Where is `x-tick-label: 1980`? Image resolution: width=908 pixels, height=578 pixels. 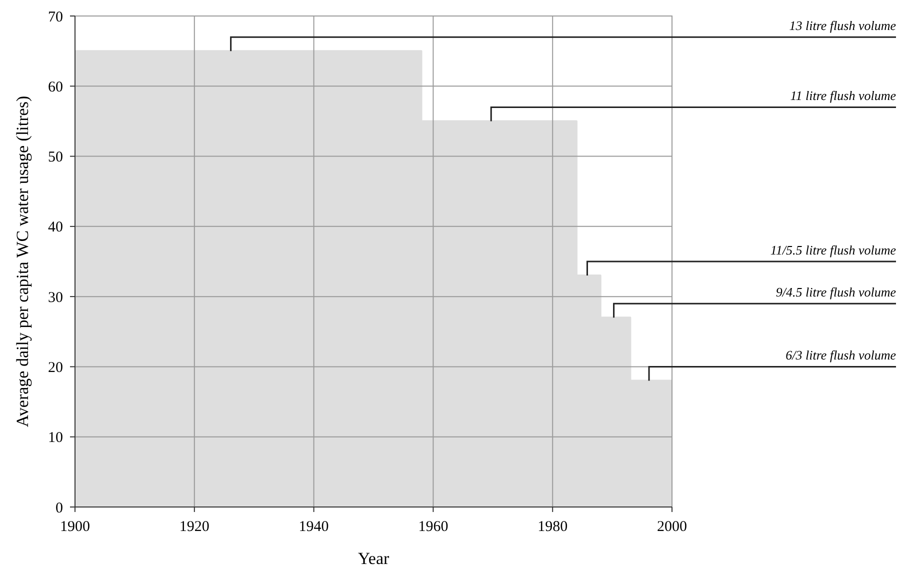
x-tick-label: 1980 is located at coordinates (553, 527).